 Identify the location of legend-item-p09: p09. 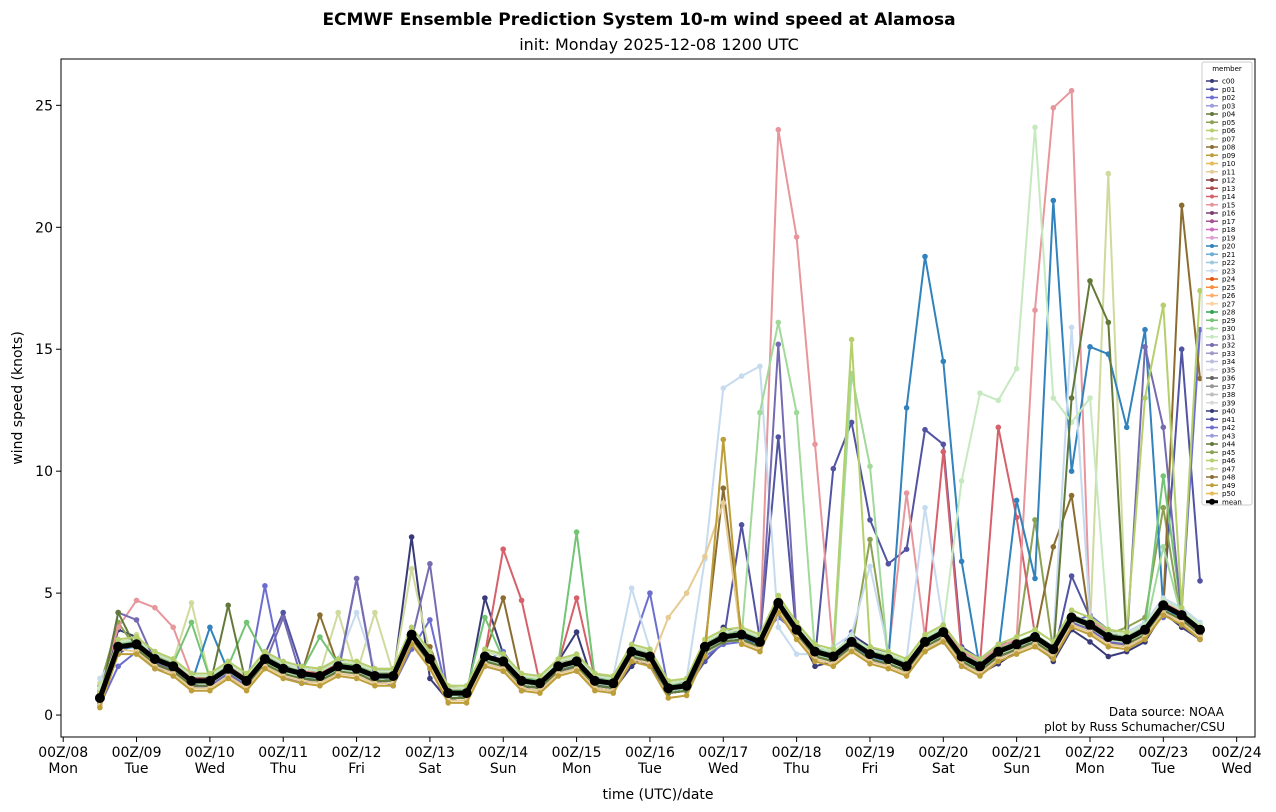
(1220, 156).